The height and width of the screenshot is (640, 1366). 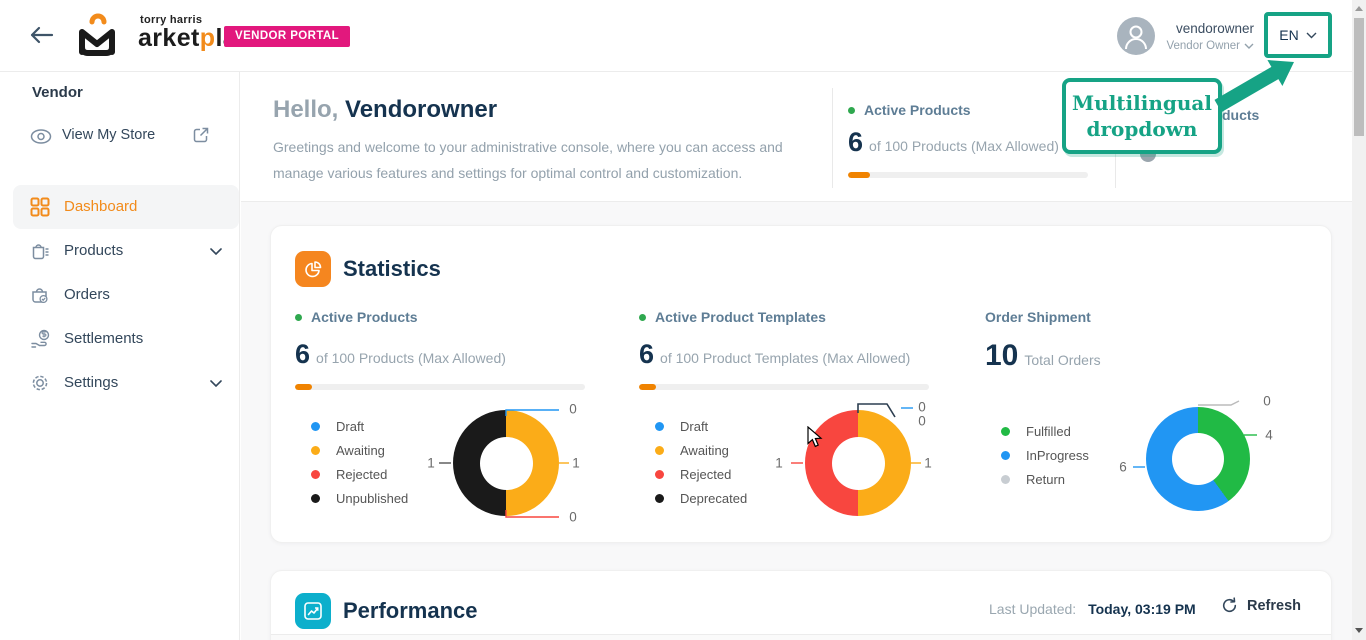 What do you see at coordinates (1214, 28) in the screenshot?
I see `user-name: vendorowner` at bounding box center [1214, 28].